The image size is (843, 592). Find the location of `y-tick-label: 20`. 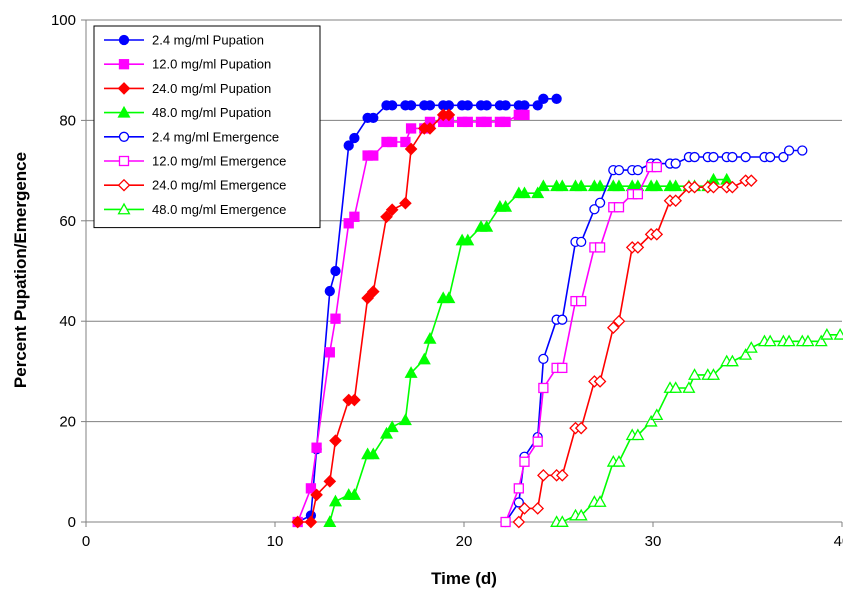

y-tick-label: 20 is located at coordinates (67, 422).